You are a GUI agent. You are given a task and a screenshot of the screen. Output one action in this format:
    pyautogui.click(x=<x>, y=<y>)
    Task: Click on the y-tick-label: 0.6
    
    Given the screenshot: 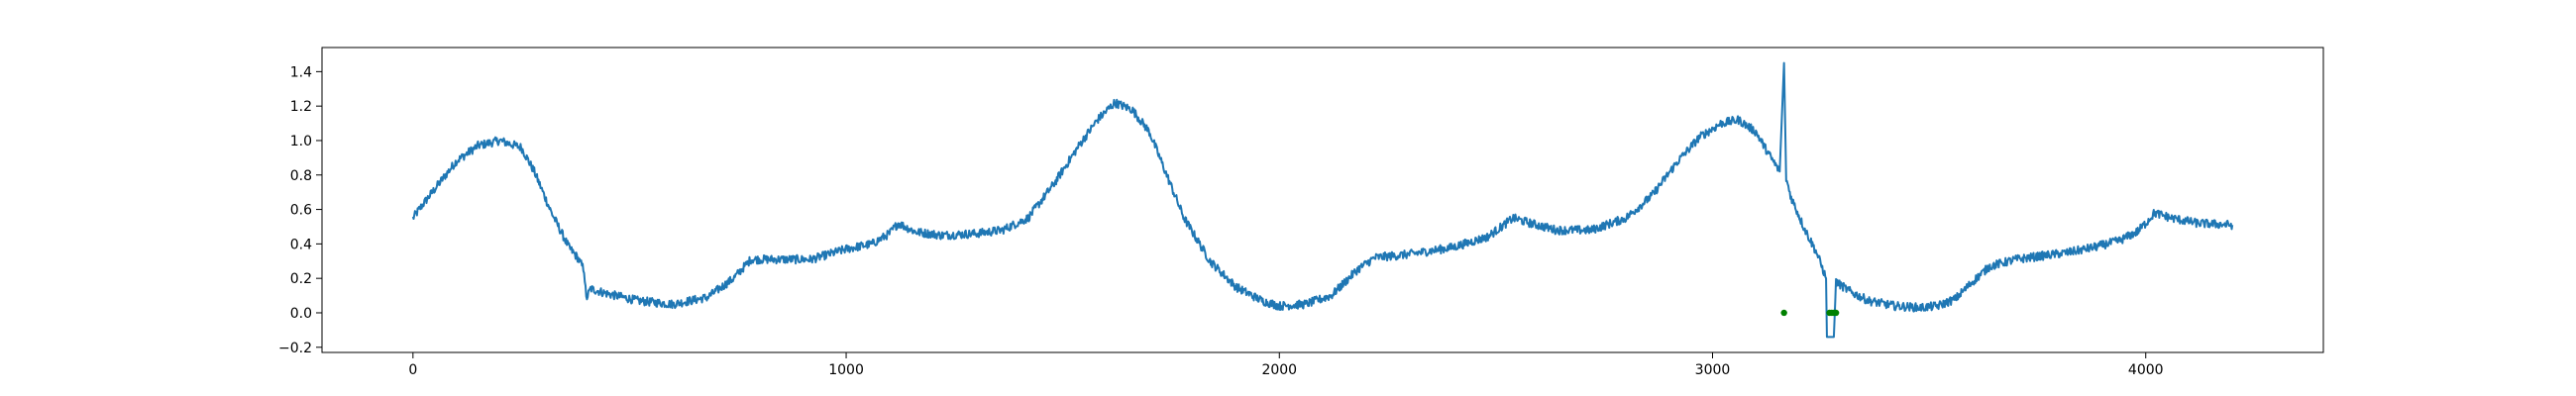 What is the action you would take?
    pyautogui.click(x=301, y=211)
    